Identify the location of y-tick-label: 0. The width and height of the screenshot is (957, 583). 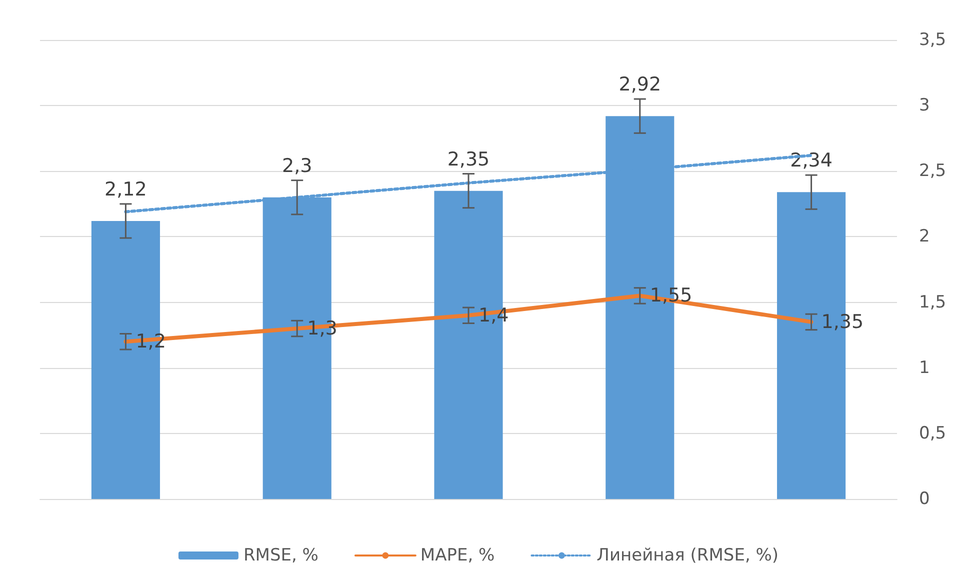
(924, 499).